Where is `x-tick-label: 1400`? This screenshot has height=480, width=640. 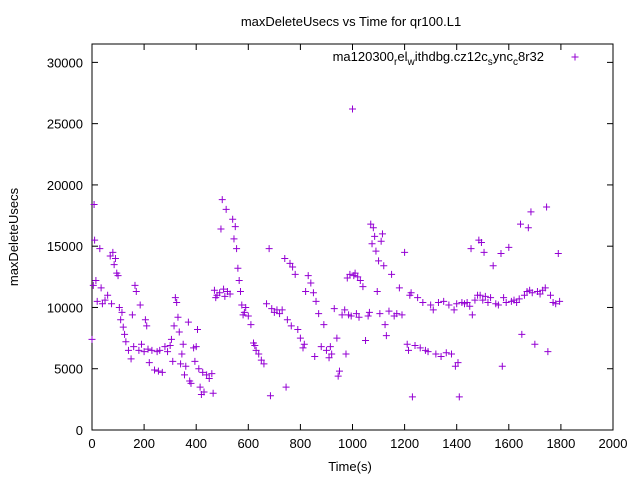
x-tick-label: 1400 is located at coordinates (456, 443).